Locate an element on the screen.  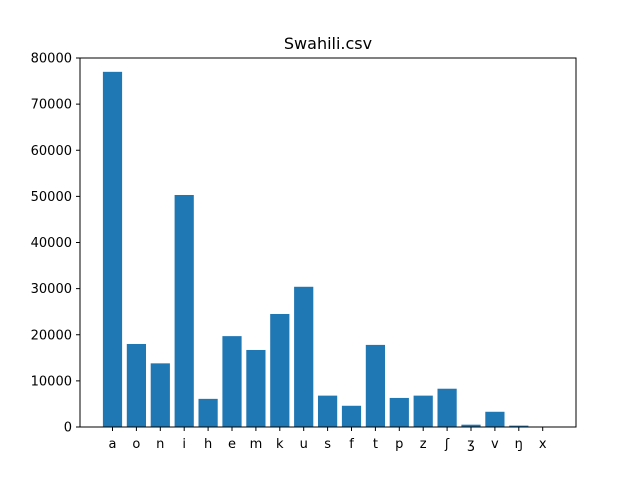
y-tick-label: 50000 is located at coordinates (51, 197).